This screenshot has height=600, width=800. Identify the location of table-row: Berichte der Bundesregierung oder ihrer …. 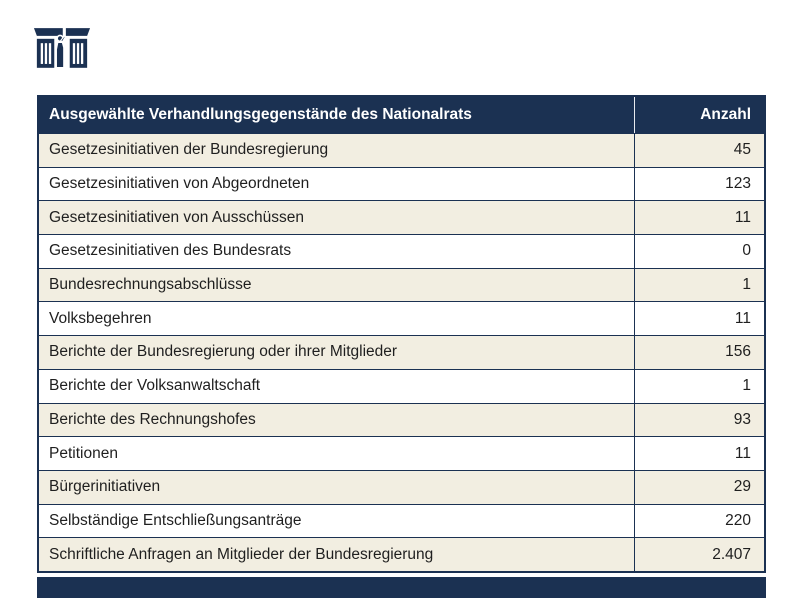
(401, 352).